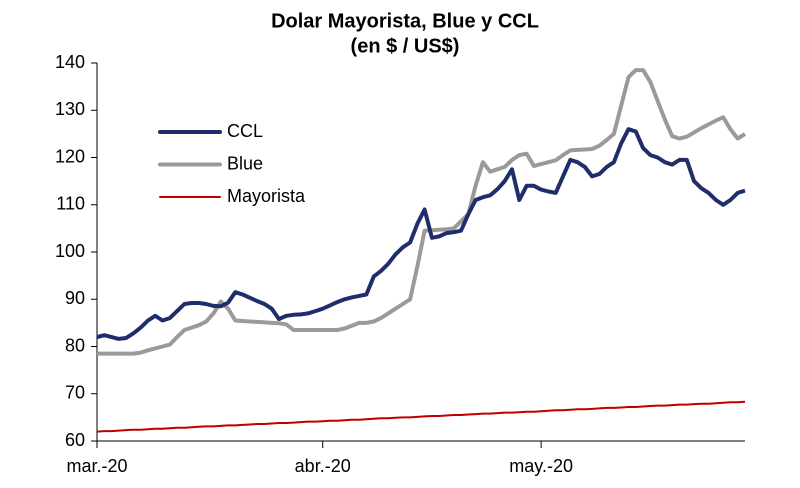 This screenshot has width=800, height=488. Describe the element at coordinates (421, 416) in the screenshot. I see `series-line` at that location.